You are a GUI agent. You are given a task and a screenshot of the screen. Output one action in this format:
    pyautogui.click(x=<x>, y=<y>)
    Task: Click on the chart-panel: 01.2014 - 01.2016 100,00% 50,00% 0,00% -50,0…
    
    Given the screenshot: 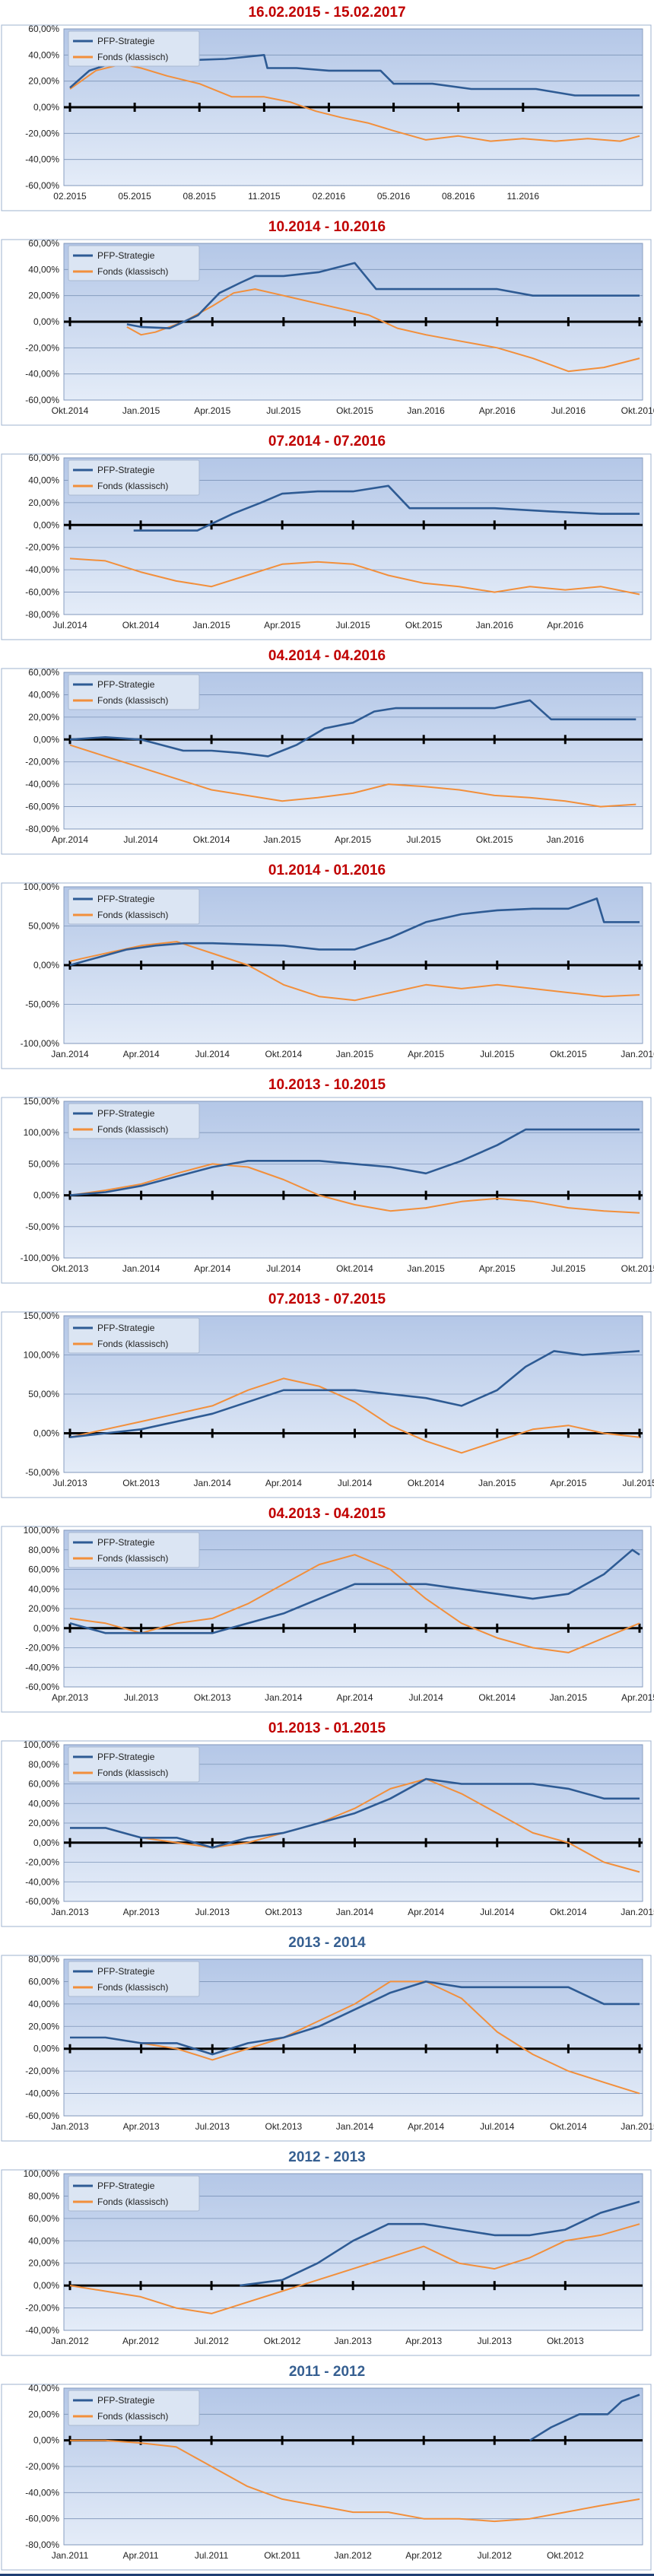 What is the action you would take?
    pyautogui.click(x=327, y=966)
    